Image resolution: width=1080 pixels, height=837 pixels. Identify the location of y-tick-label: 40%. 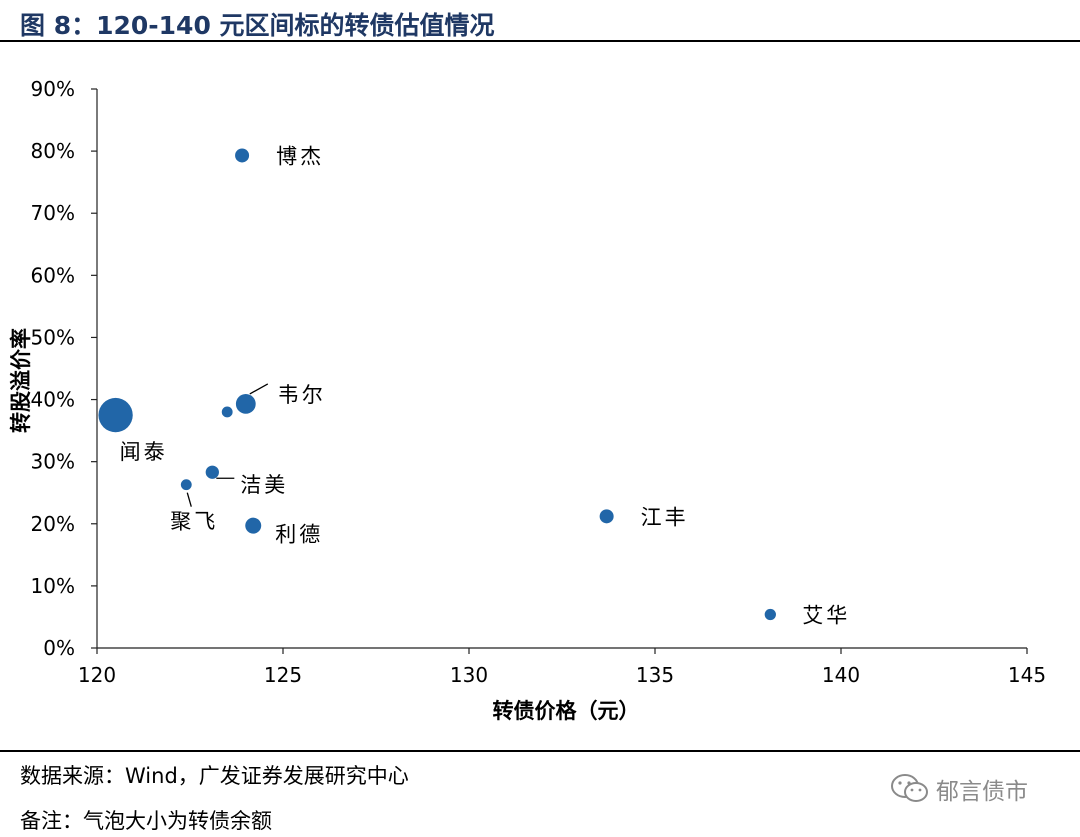
(53, 400).